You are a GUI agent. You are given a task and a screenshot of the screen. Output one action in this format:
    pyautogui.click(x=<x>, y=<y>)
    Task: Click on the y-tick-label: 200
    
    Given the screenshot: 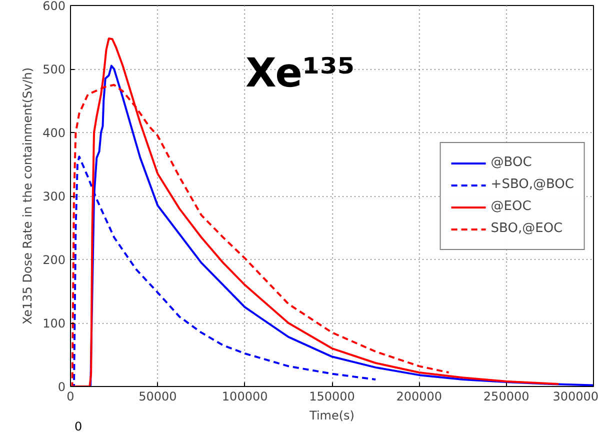 What is the action you would take?
    pyautogui.click(x=54, y=260)
    